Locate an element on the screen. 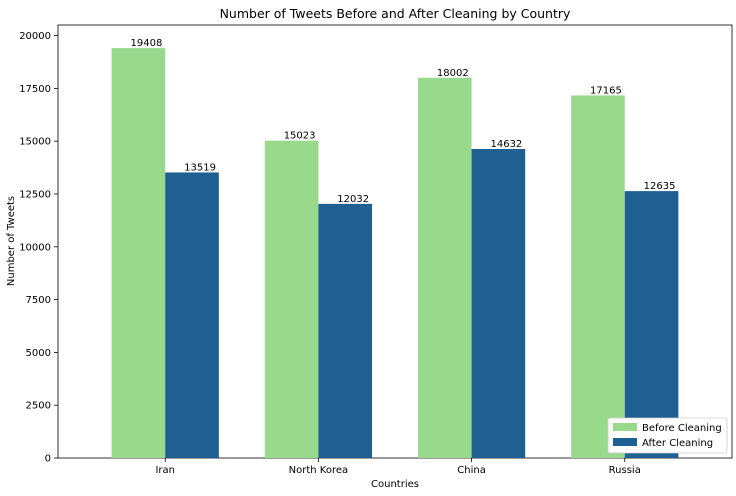 The width and height of the screenshot is (736, 496). data-label: 14632 is located at coordinates (506, 144).